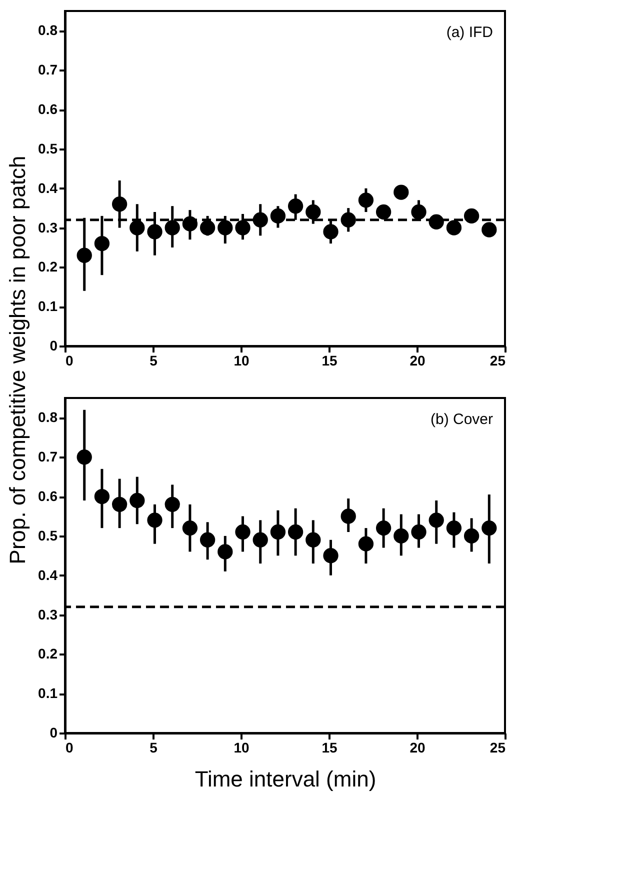 The height and width of the screenshot is (886, 621). What do you see at coordinates (285, 779) in the screenshot?
I see `x-axis-title: Time interval (min)` at bounding box center [285, 779].